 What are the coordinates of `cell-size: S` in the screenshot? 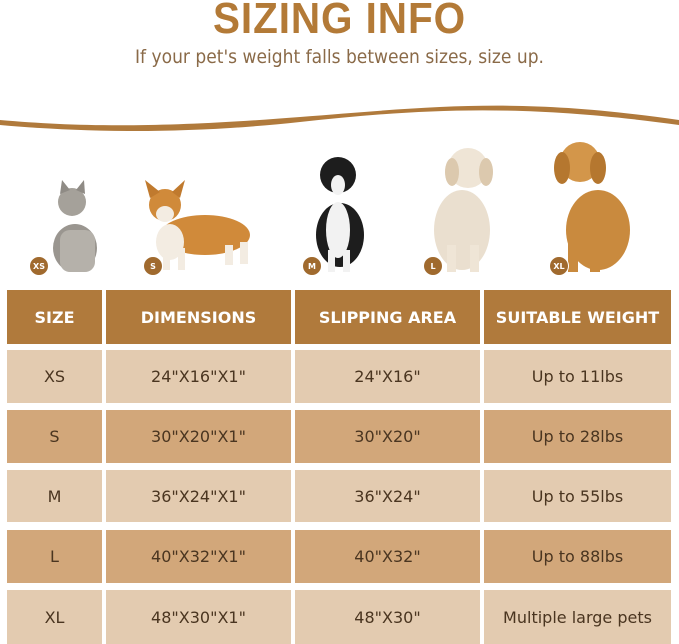 It's located at (54, 436).